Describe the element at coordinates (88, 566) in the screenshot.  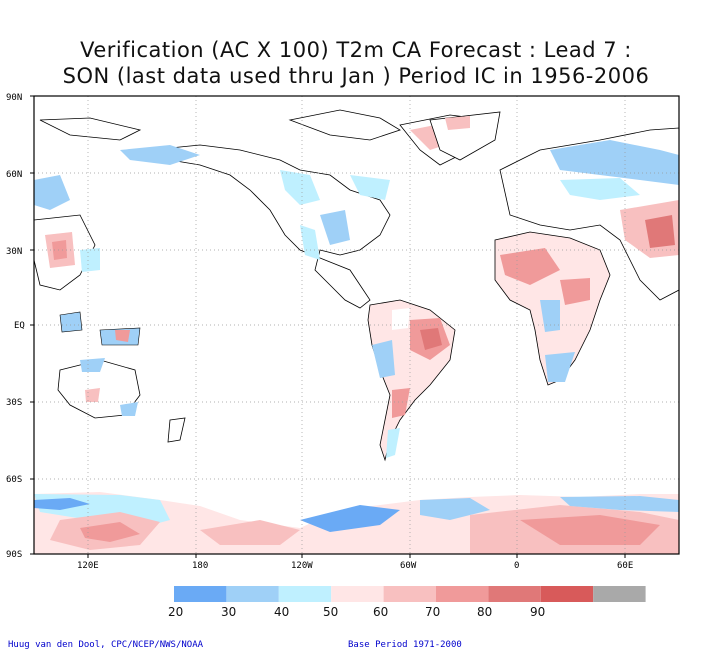
I see `lon-label-120e: 120E` at that location.